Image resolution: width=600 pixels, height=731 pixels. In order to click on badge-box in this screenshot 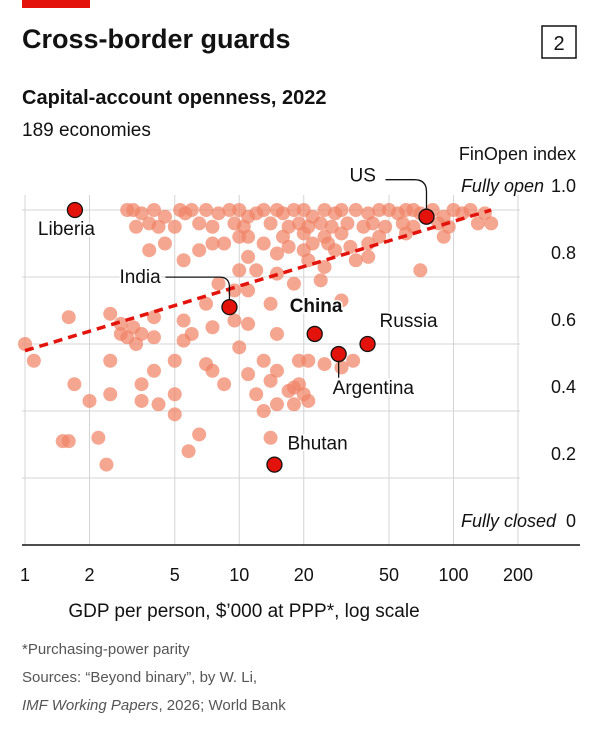, I will do `click(559, 42)`.